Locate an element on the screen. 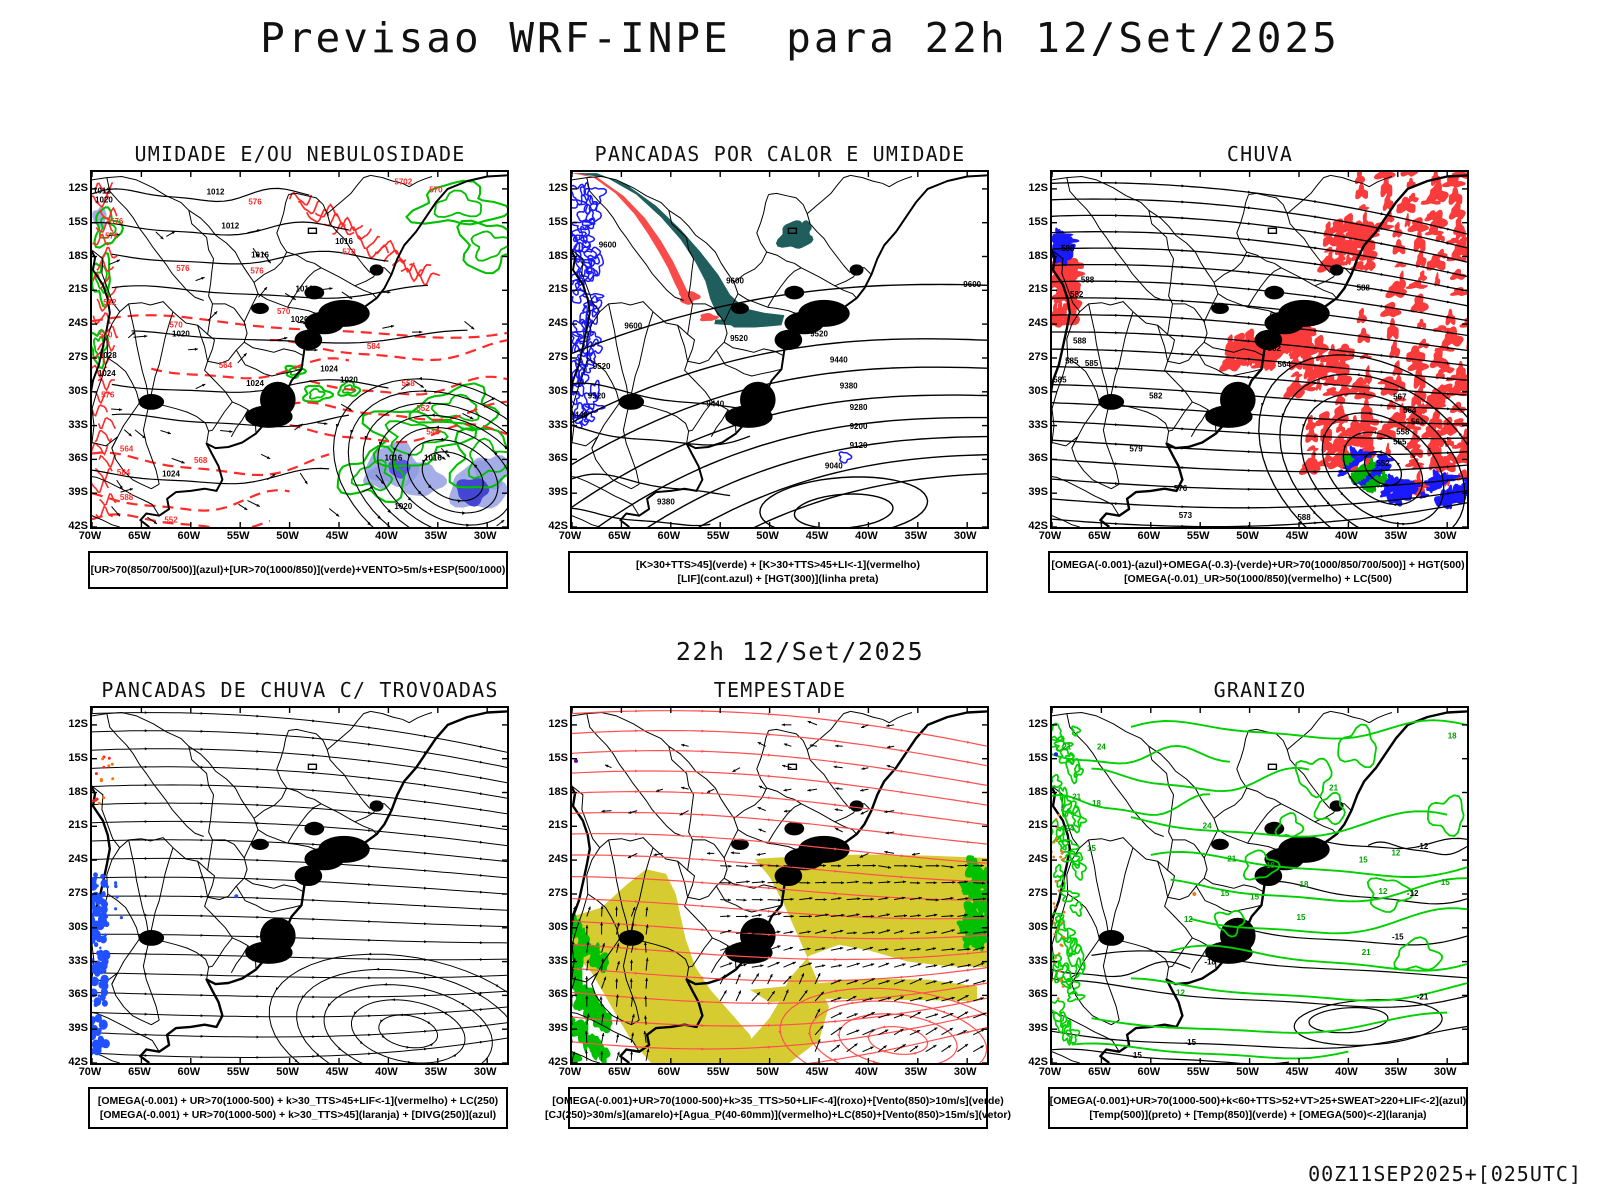  map-canvas-tempestade is located at coordinates (779, 885).